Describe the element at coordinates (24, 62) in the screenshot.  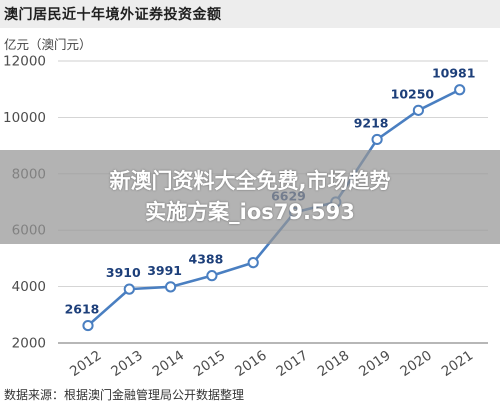
I see `y-tick-label-12000: 12000` at that location.